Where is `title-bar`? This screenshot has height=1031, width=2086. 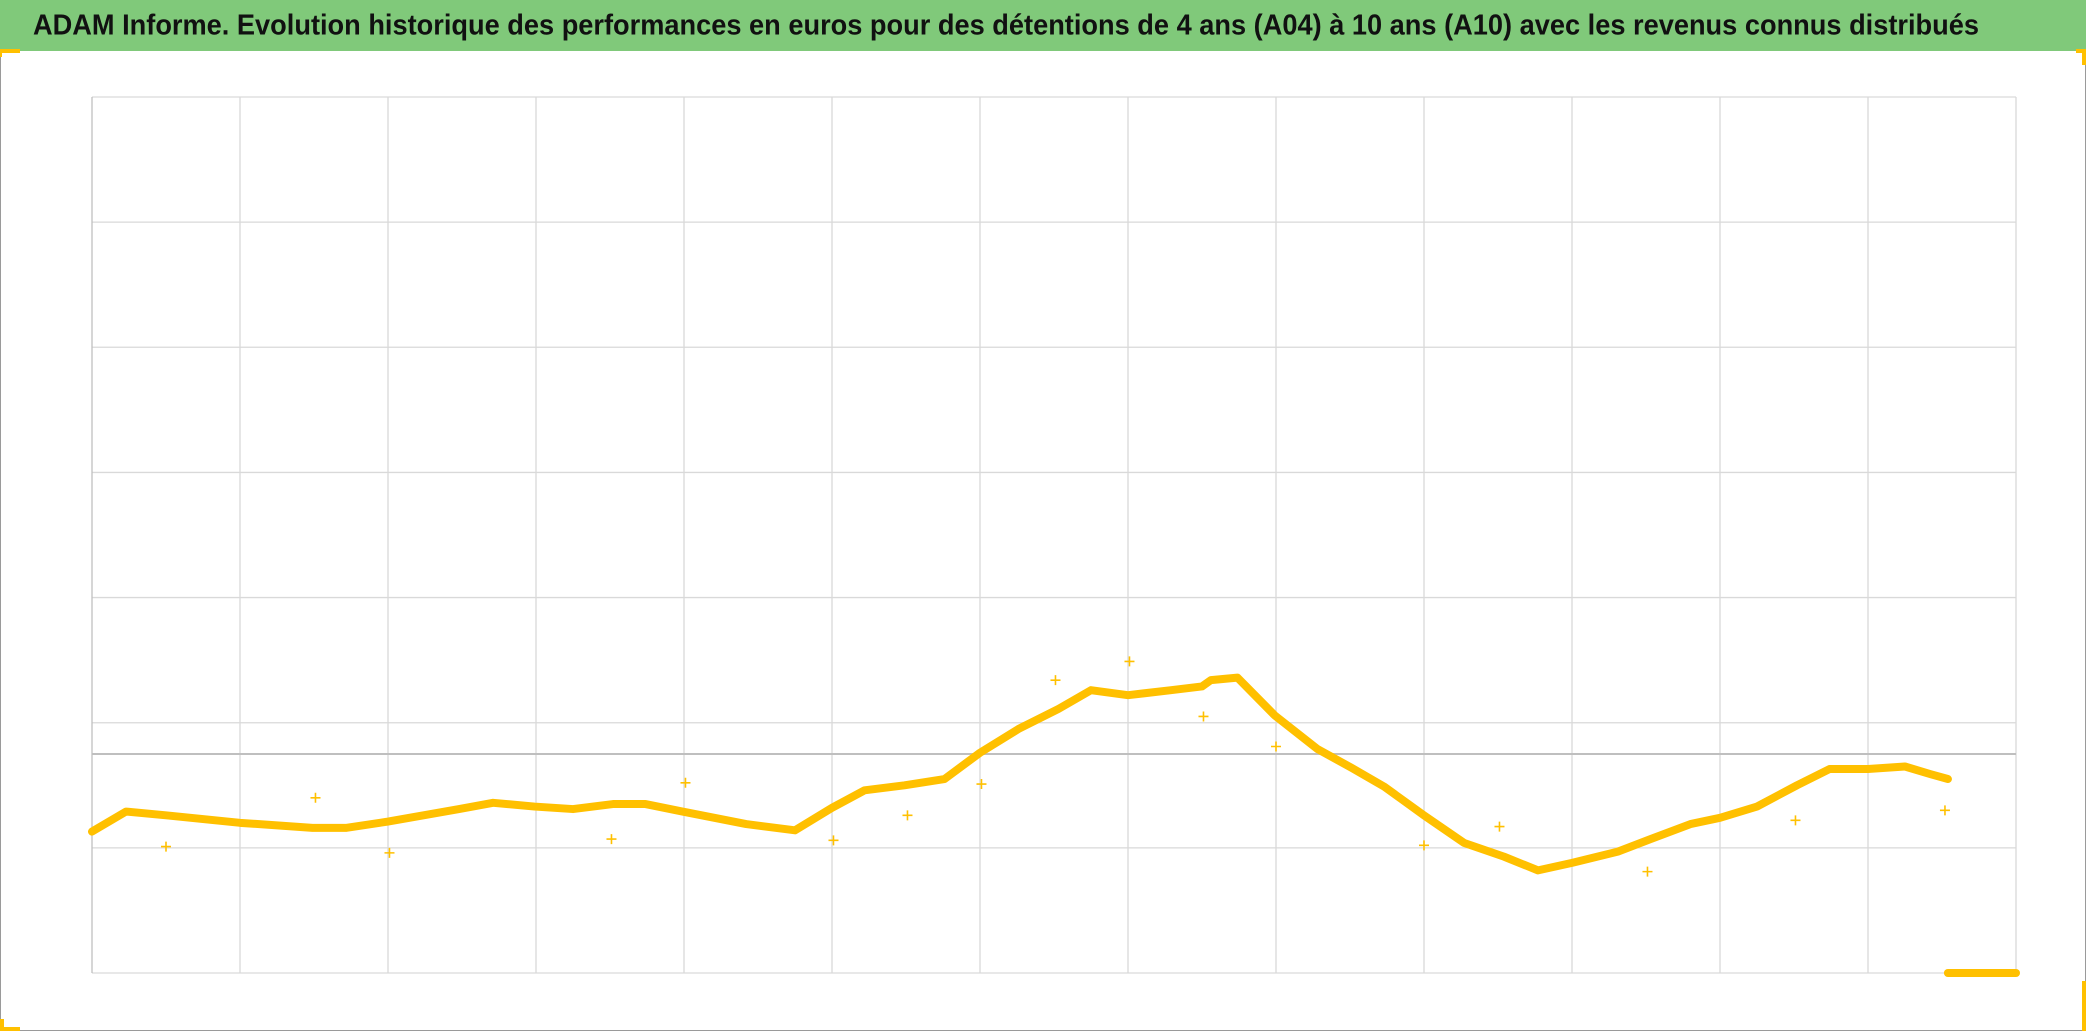 title-bar is located at coordinates (1043, 25).